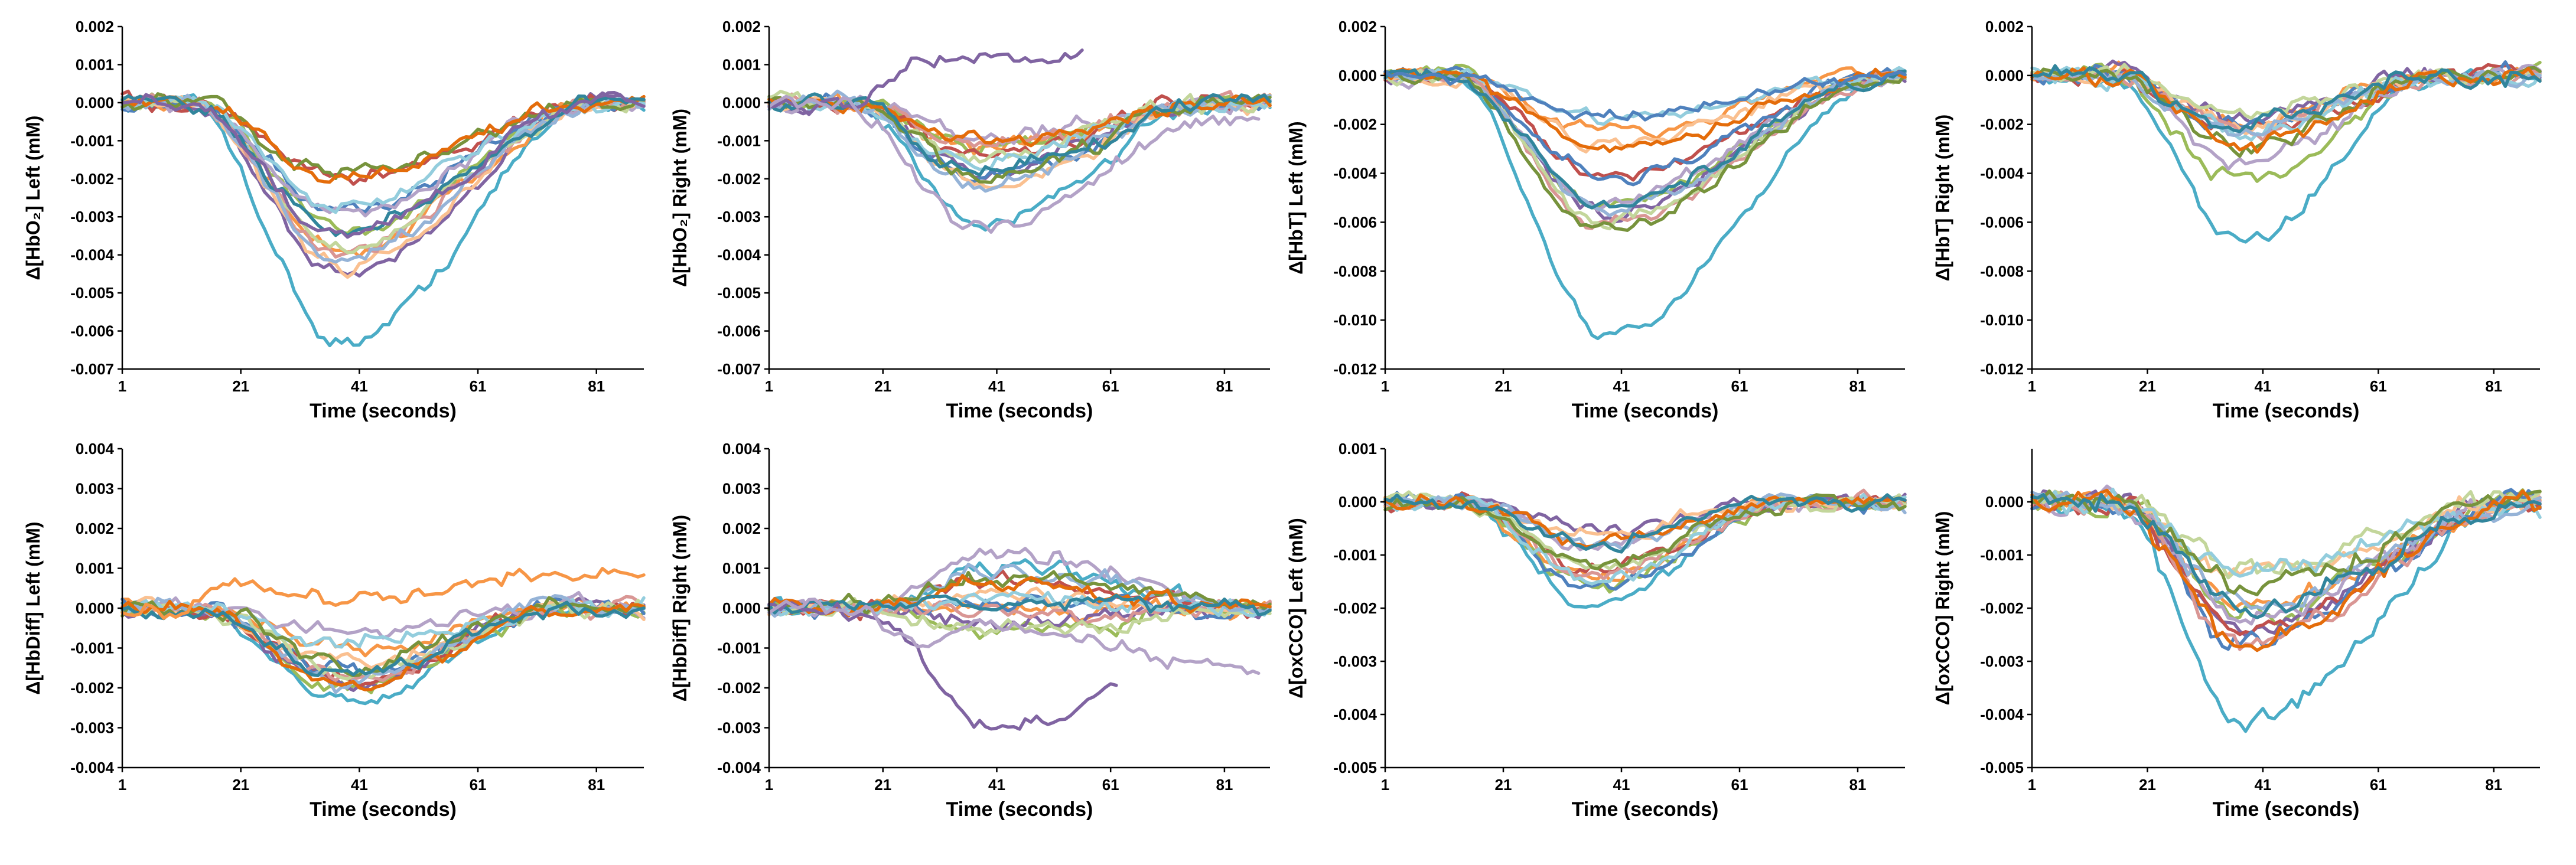  What do you see at coordinates (1355, 320) in the screenshot?
I see `y-tick-label: -0.010` at bounding box center [1355, 320].